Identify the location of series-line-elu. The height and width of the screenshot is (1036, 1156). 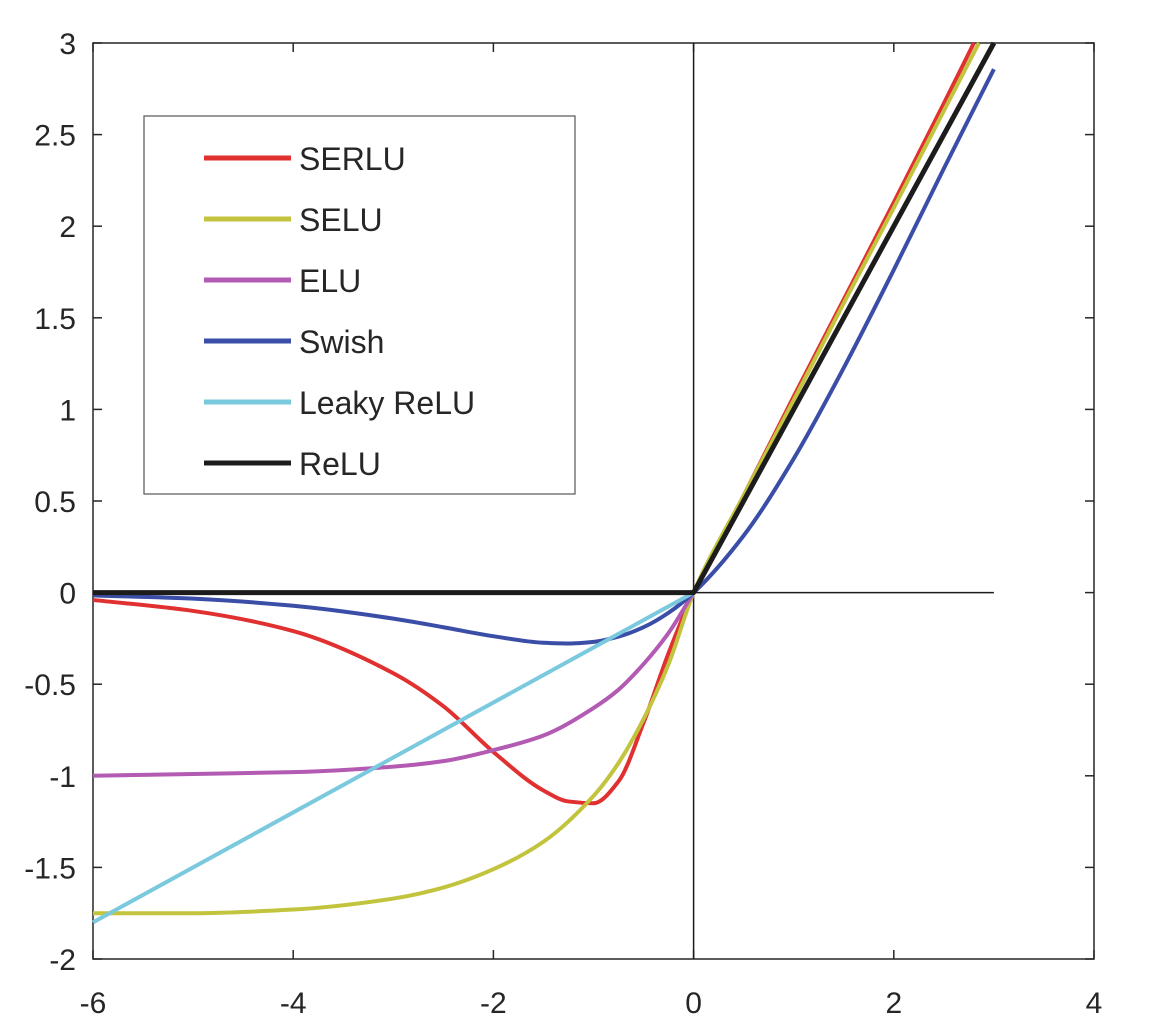
(394, 684).